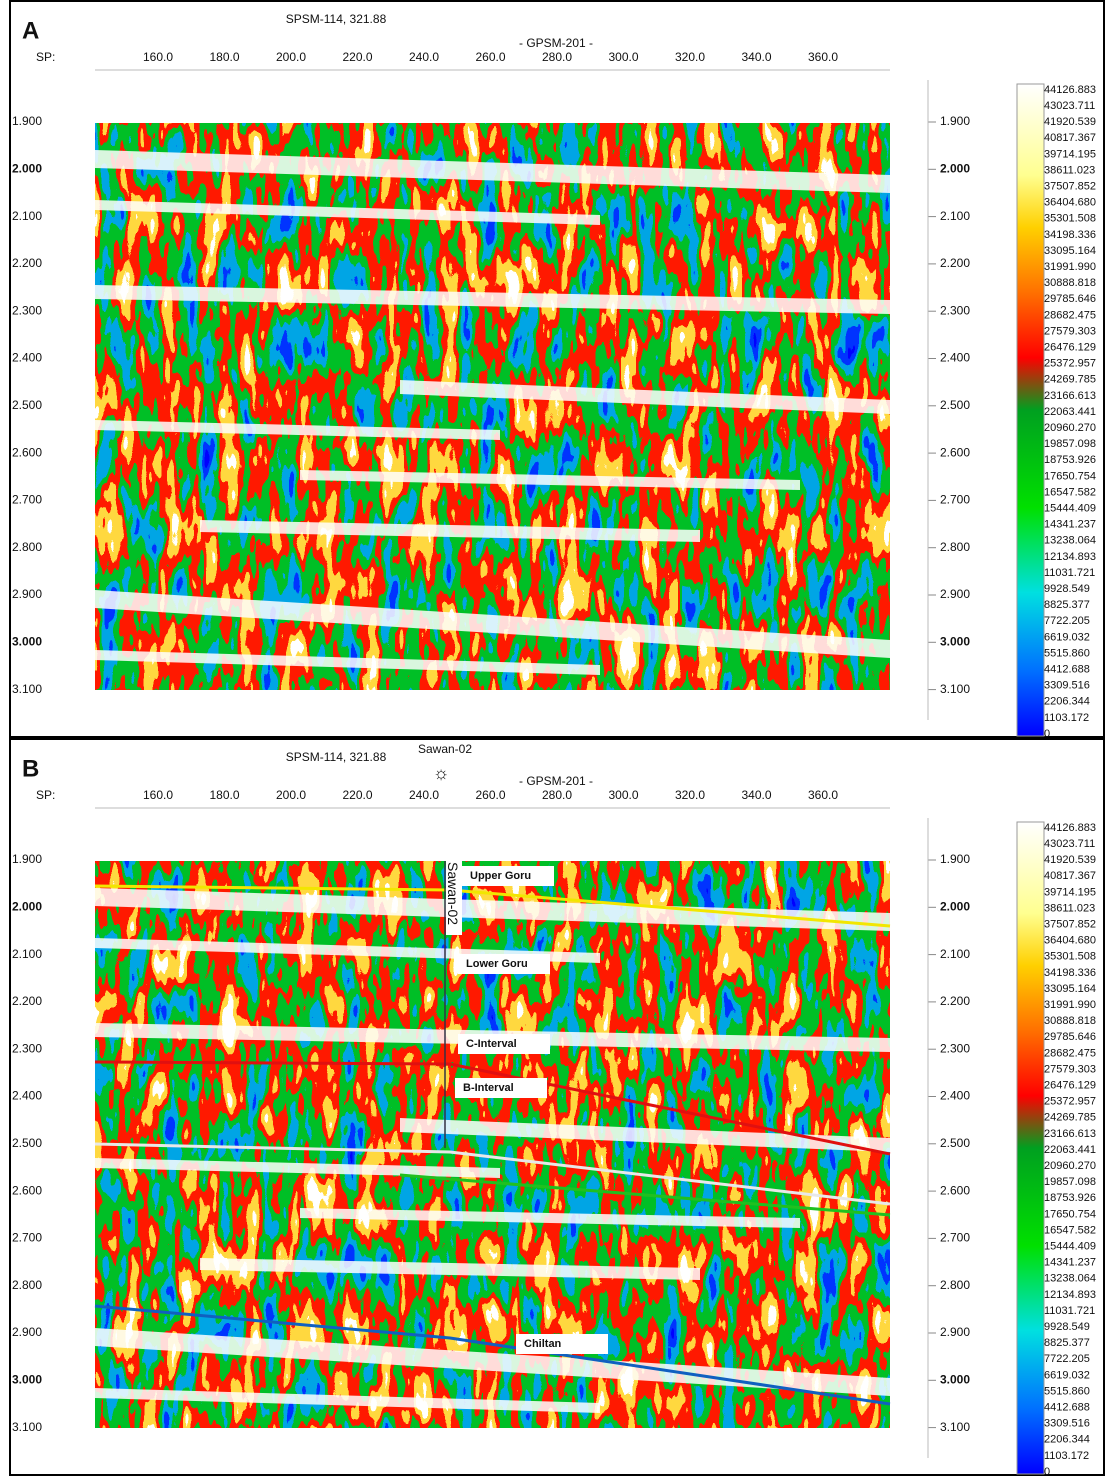 Image resolution: width=1105 pixels, height=1477 pixels. I want to click on colorbar-label: 6619.032, so click(1067, 1375).